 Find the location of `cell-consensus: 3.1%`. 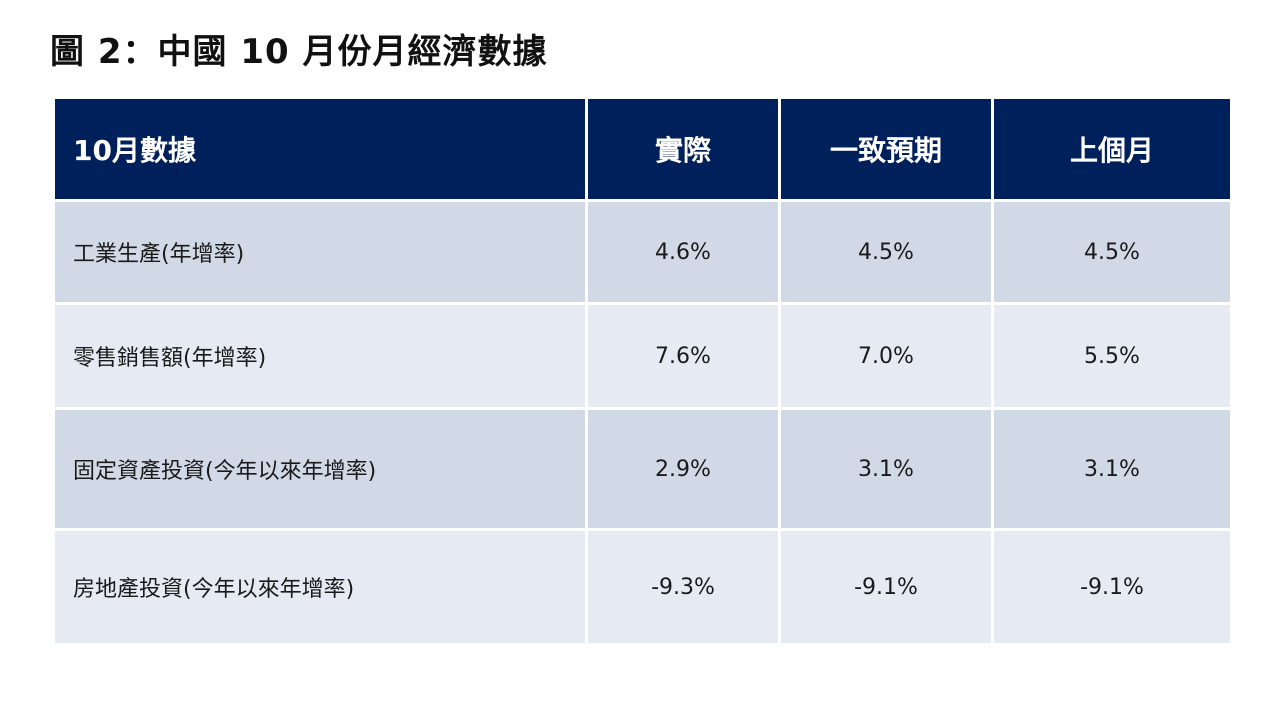

cell-consensus: 3.1% is located at coordinates (886, 469).